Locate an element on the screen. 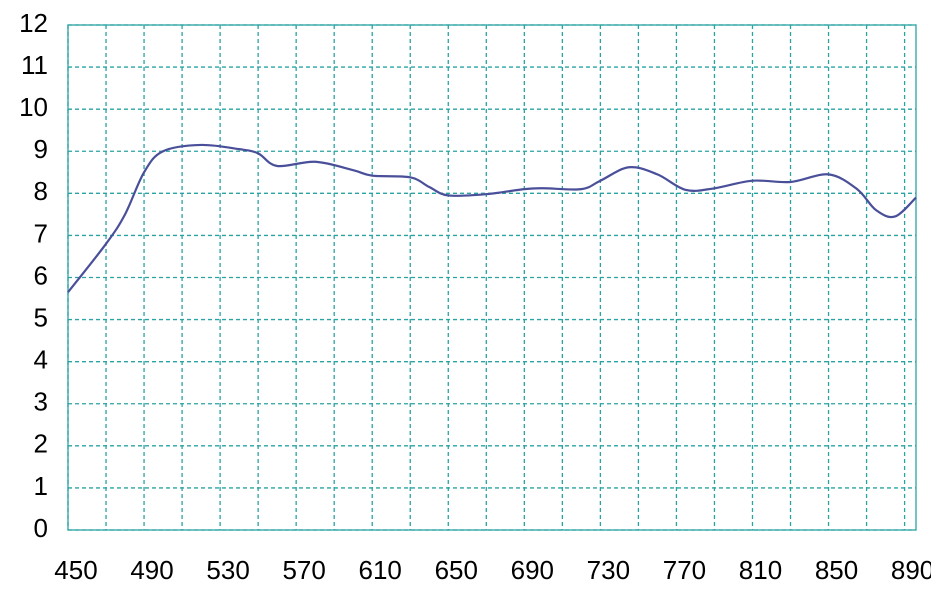 This screenshot has height=589, width=931. y-tick-label: 7 is located at coordinates (41, 233).